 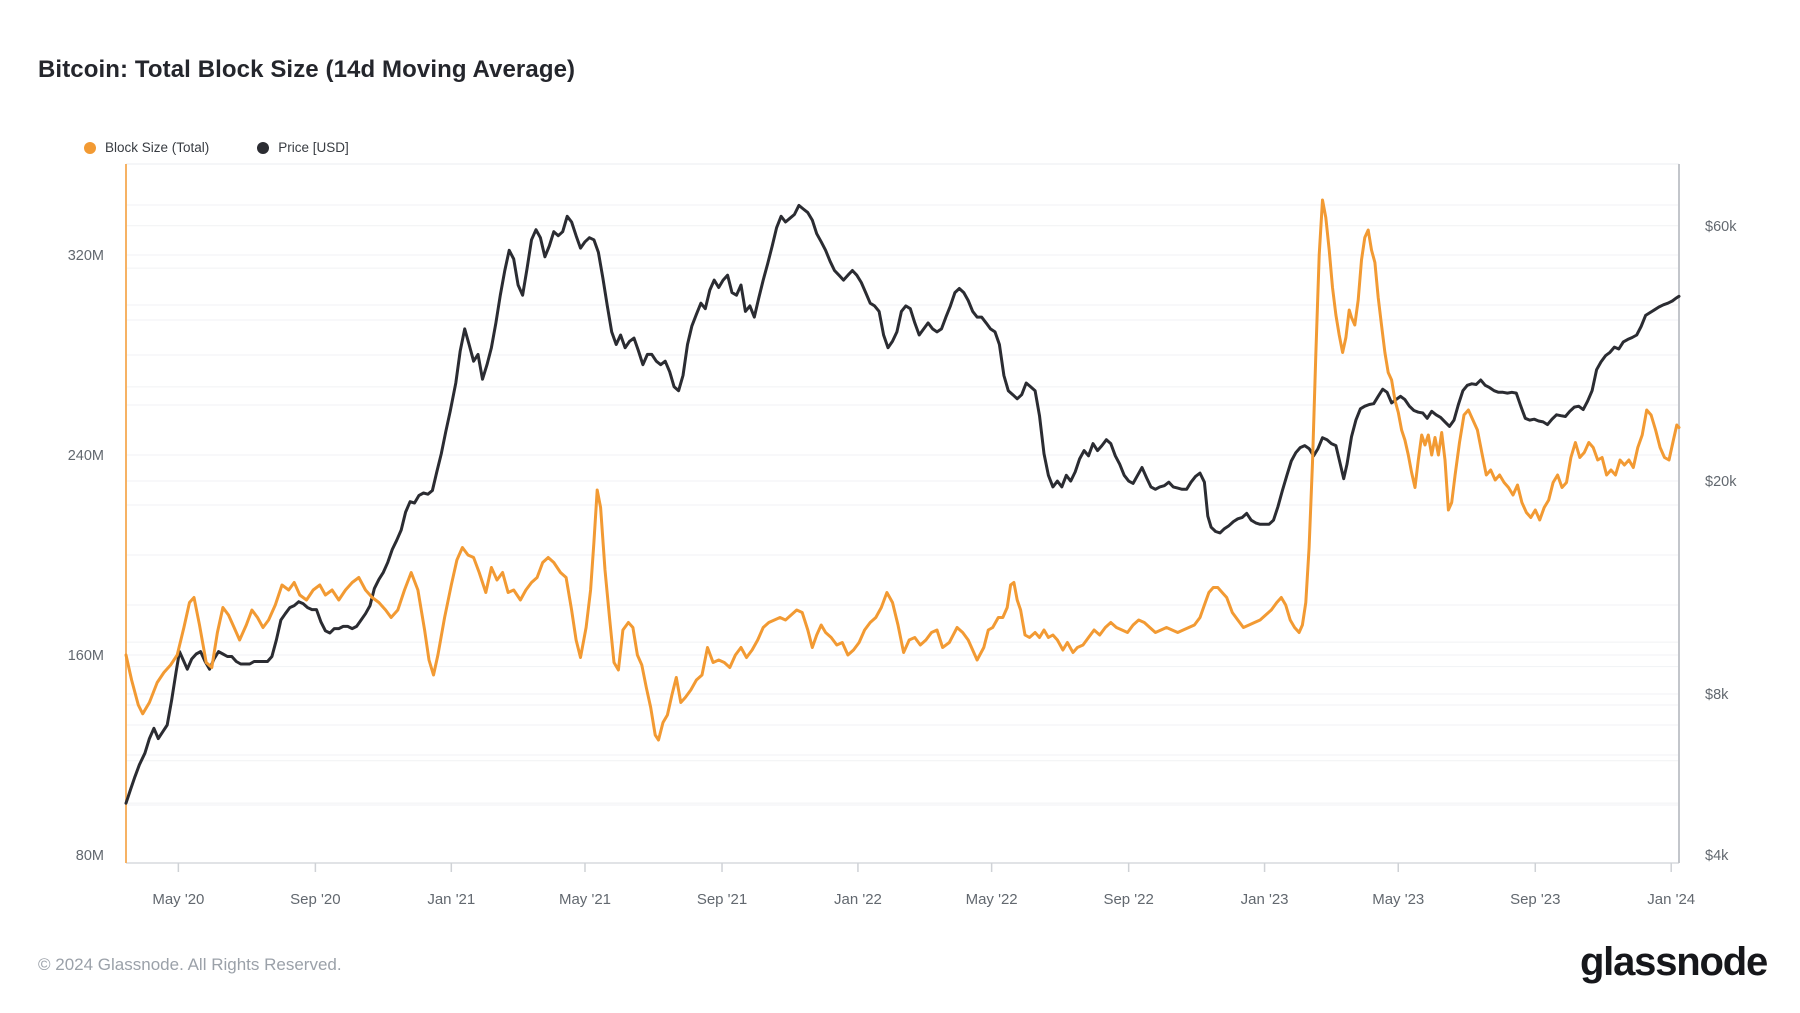 What do you see at coordinates (1721, 227) in the screenshot?
I see `y-right-tick-label: $60k` at bounding box center [1721, 227].